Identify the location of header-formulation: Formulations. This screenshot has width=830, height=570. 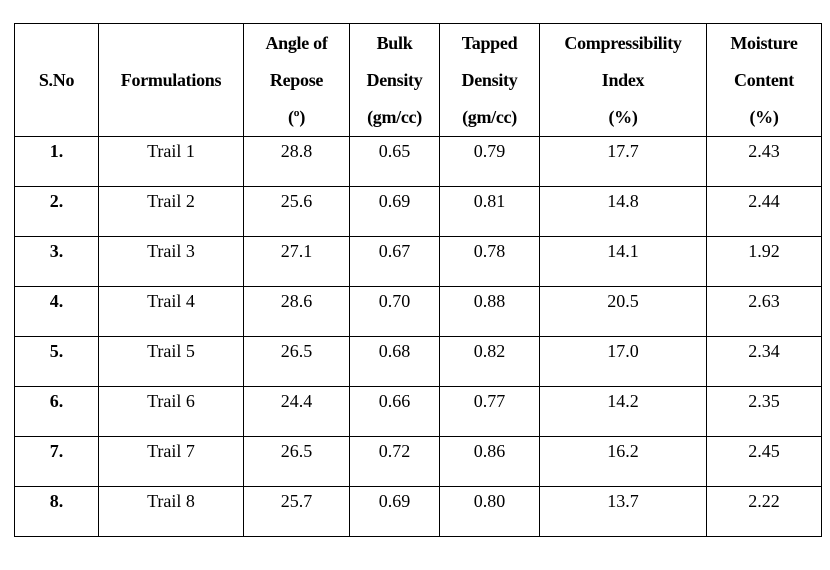
(171, 80).